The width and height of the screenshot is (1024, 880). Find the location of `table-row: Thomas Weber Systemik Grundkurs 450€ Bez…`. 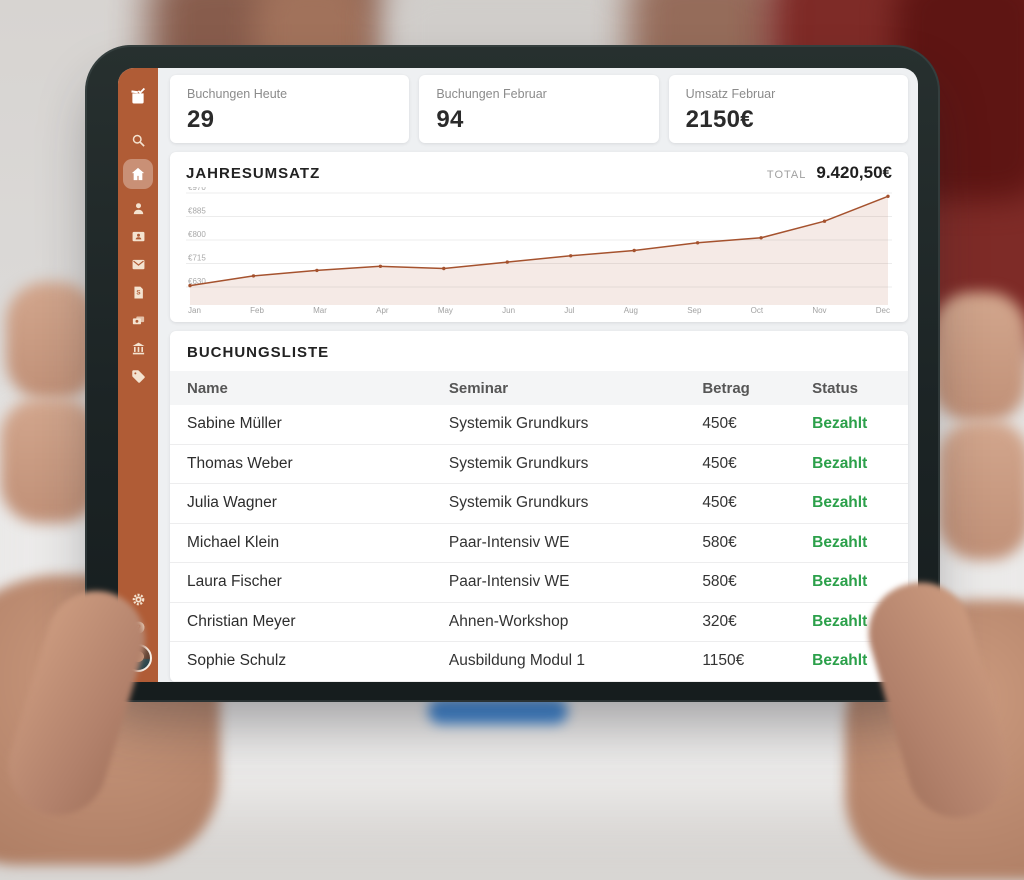

table-row: Thomas Weber Systemik Grundkurs 450€ Bez… is located at coordinates (539, 464).